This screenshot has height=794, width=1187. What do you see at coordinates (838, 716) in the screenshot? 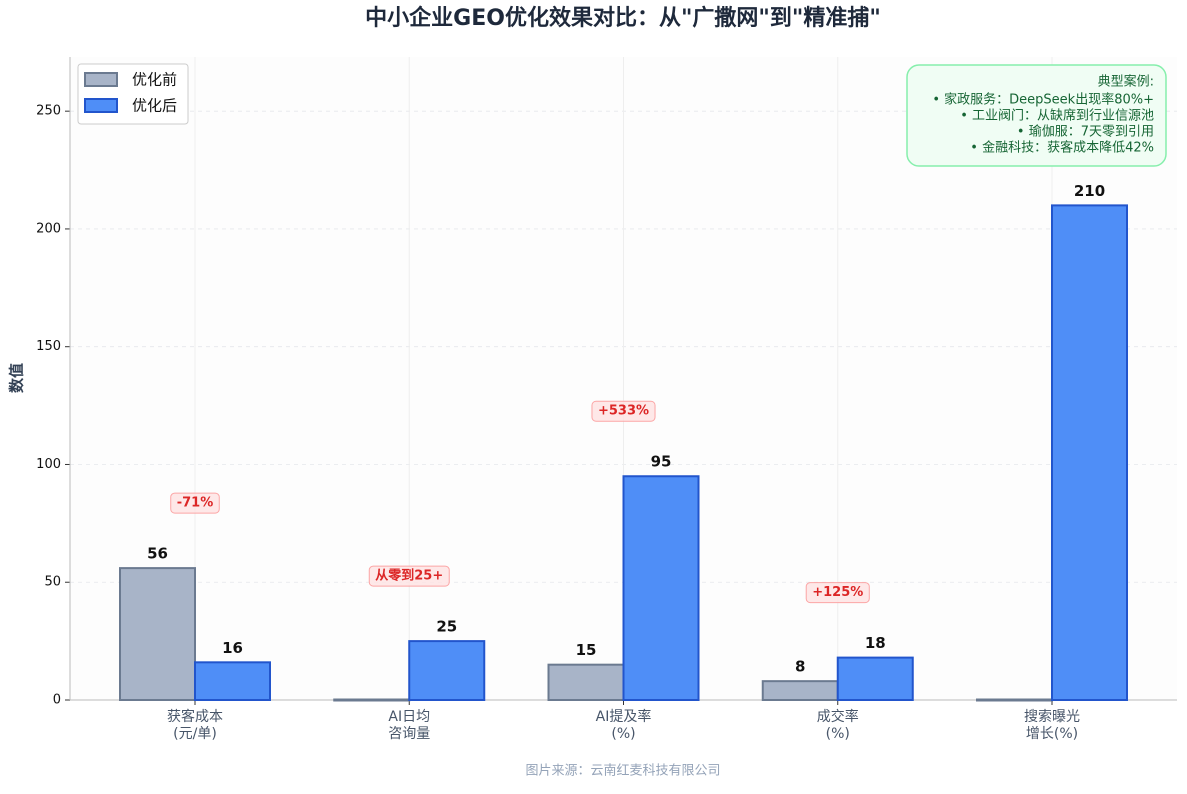
I see `x-tick-label-line: 成交率` at bounding box center [838, 716].